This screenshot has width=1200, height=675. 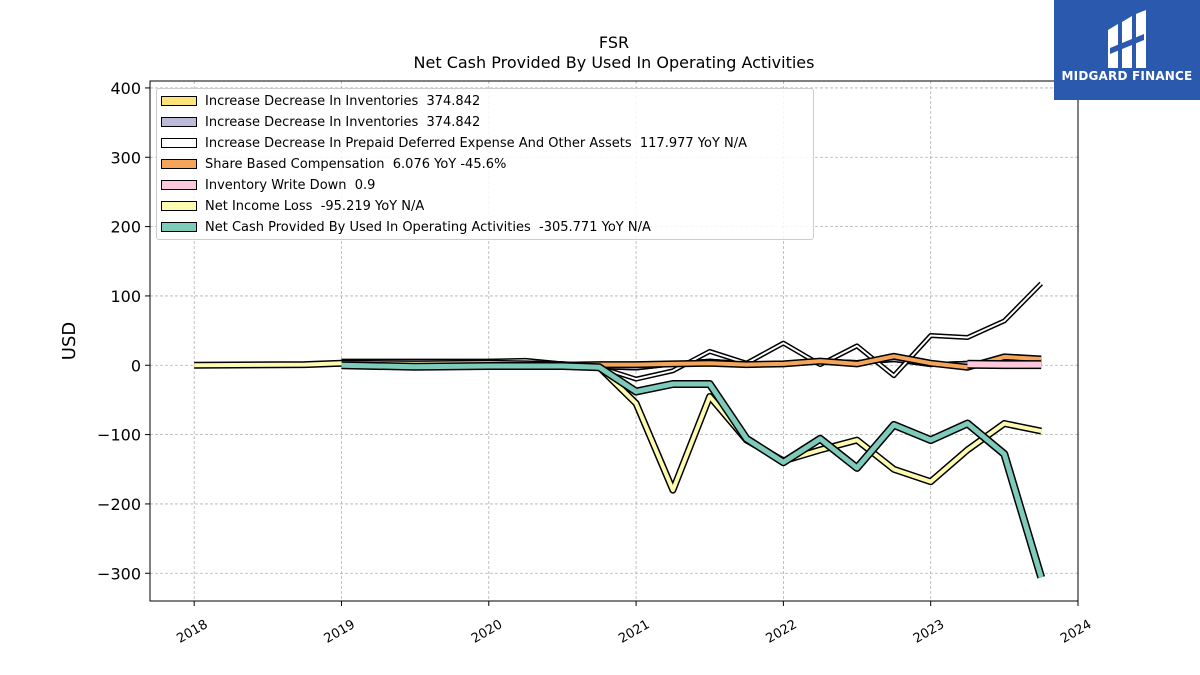 I want to click on chart-title: FSR, so click(x=614, y=42).